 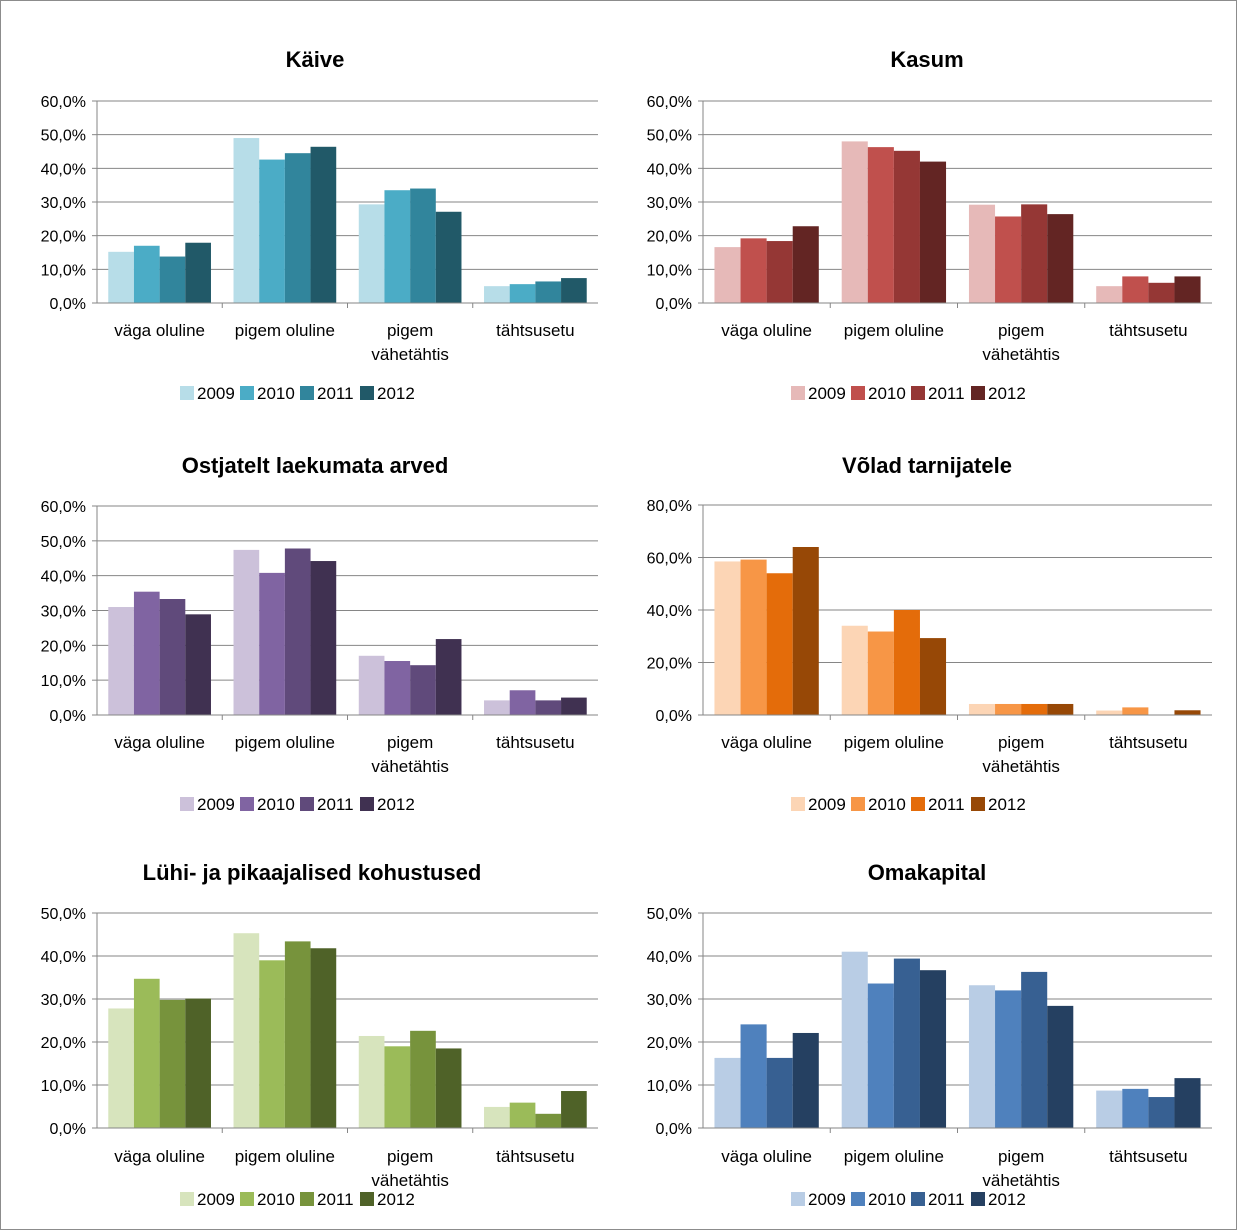 I want to click on chart-title: Käive, so click(x=315, y=59).